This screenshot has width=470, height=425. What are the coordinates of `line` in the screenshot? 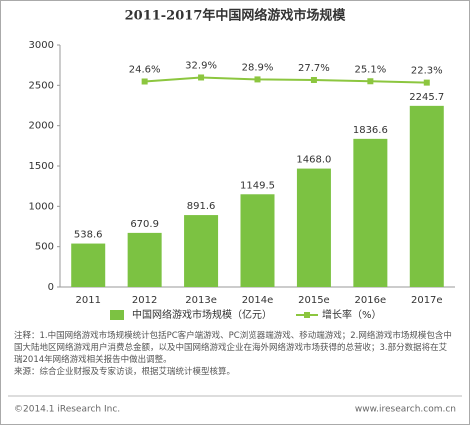 It's located at (285, 80).